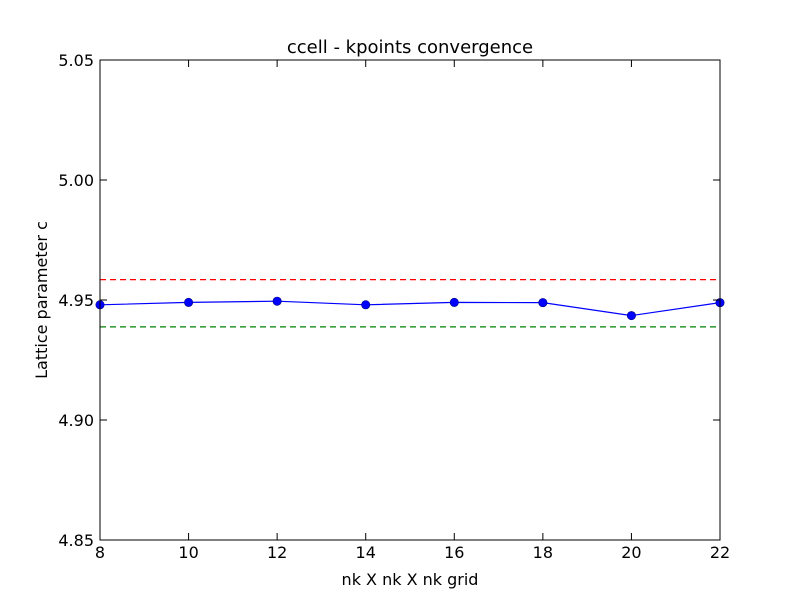  I want to click on y-tick-label: 4.90, so click(76, 420).